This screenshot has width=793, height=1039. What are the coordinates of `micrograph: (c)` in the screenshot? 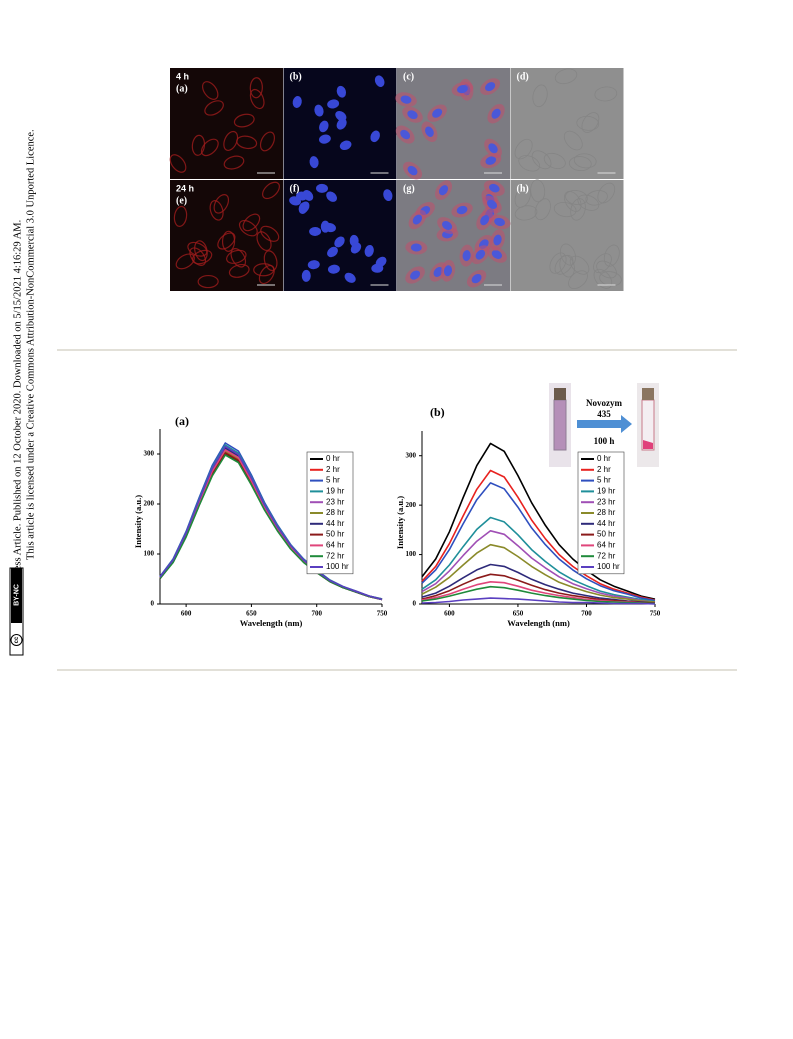 It's located at (452, 124).